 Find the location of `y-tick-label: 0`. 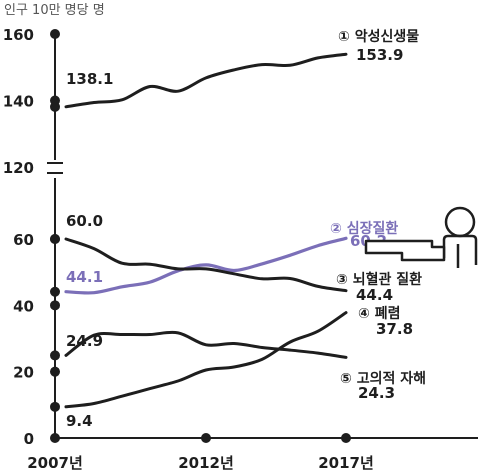

y-tick-label: 0 is located at coordinates (29, 439).